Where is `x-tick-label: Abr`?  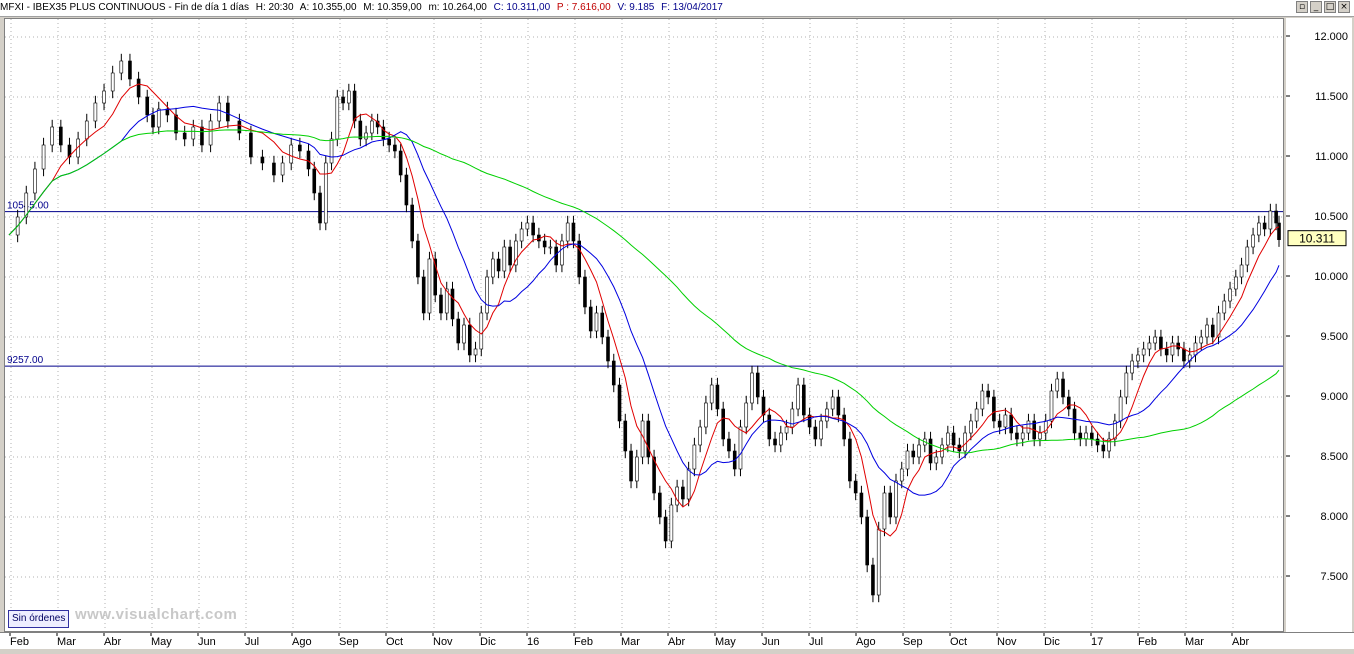
x-tick-label: Abr is located at coordinates (676, 642).